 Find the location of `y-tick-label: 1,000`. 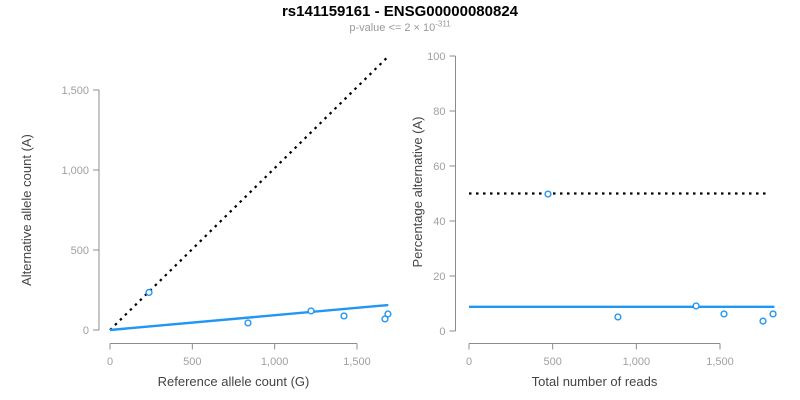

y-tick-label: 1,000 is located at coordinates (75, 171).